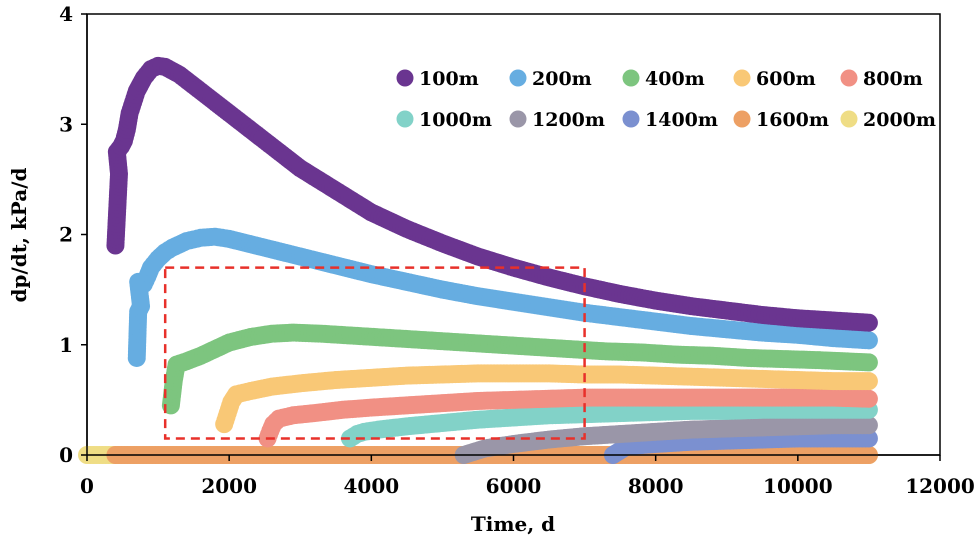 This screenshot has height=539, width=975. I want to click on x-tick-label: 2000, so click(229, 486).